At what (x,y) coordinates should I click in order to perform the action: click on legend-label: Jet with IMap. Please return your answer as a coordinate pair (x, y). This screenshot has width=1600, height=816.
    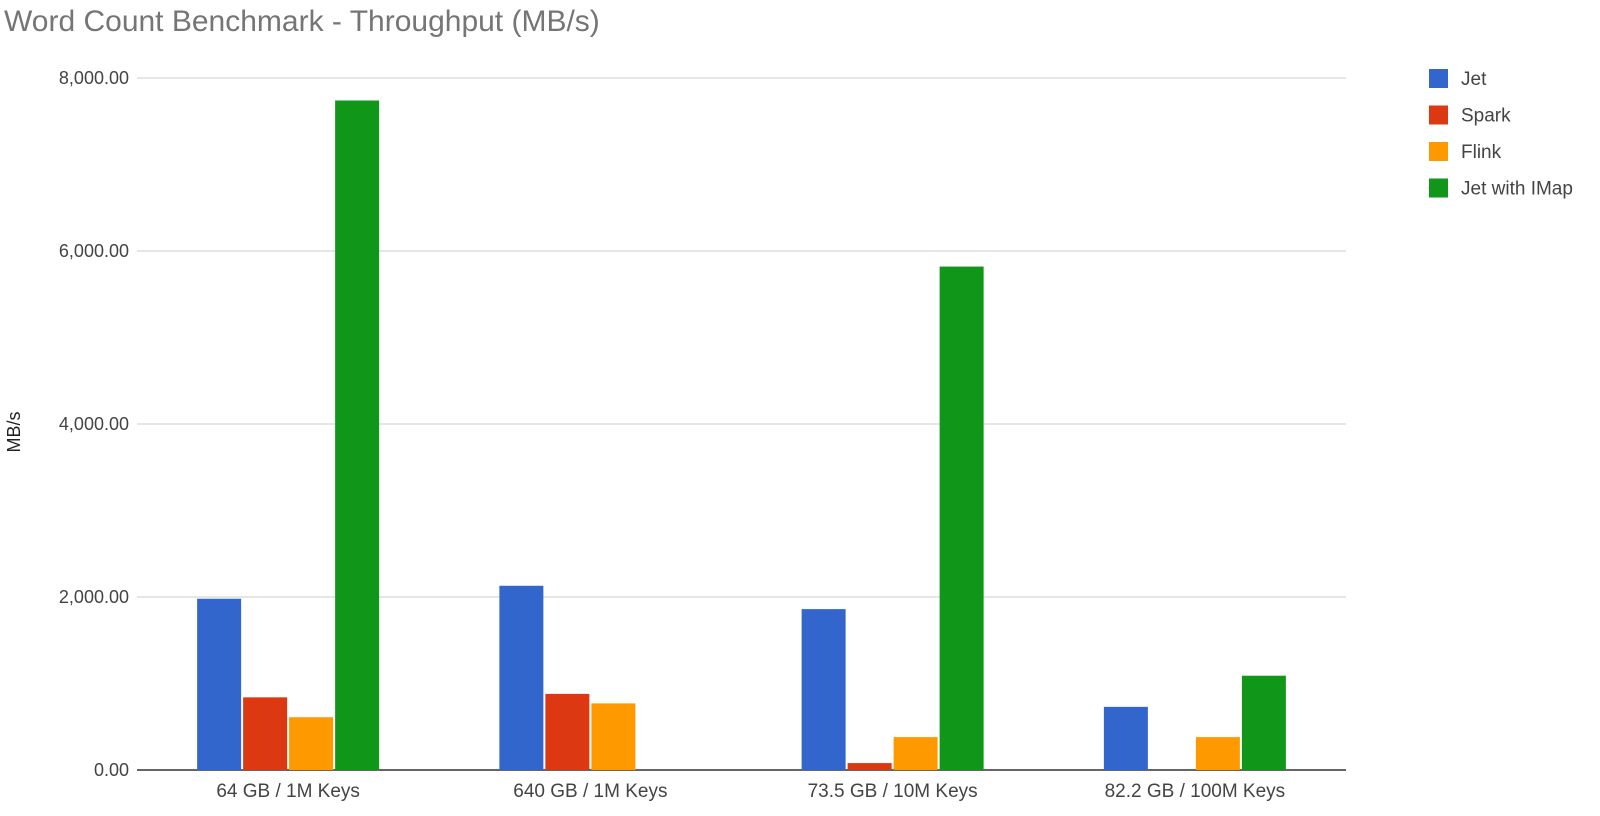
    Looking at the image, I should click on (1517, 189).